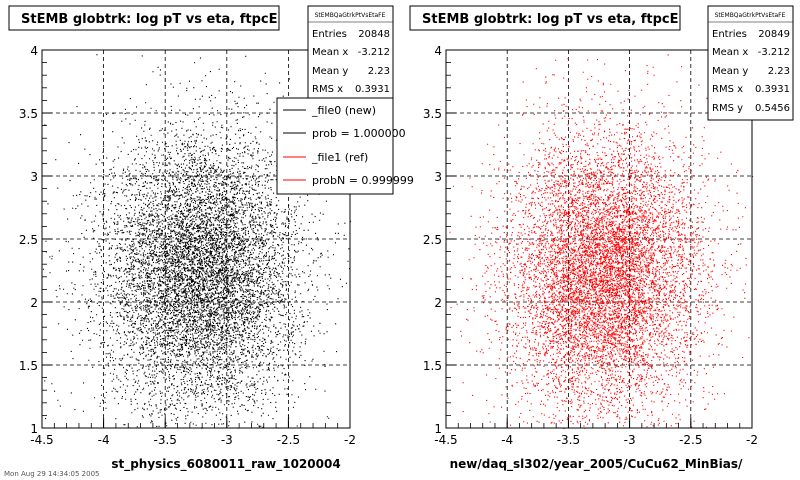  What do you see at coordinates (730, 52) in the screenshot?
I see `right-stats-mean-x-label: Mean x` at bounding box center [730, 52].